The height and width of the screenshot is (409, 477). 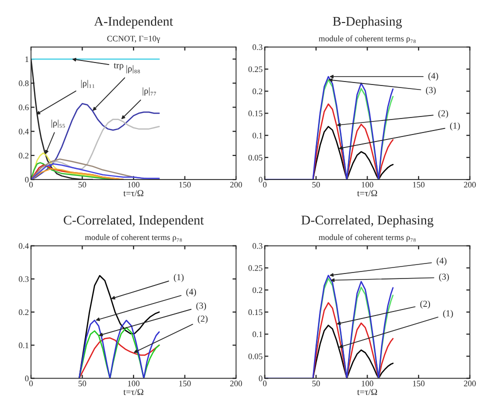 What do you see at coordinates (134, 22) in the screenshot?
I see `chart-title: A-Independent` at bounding box center [134, 22].